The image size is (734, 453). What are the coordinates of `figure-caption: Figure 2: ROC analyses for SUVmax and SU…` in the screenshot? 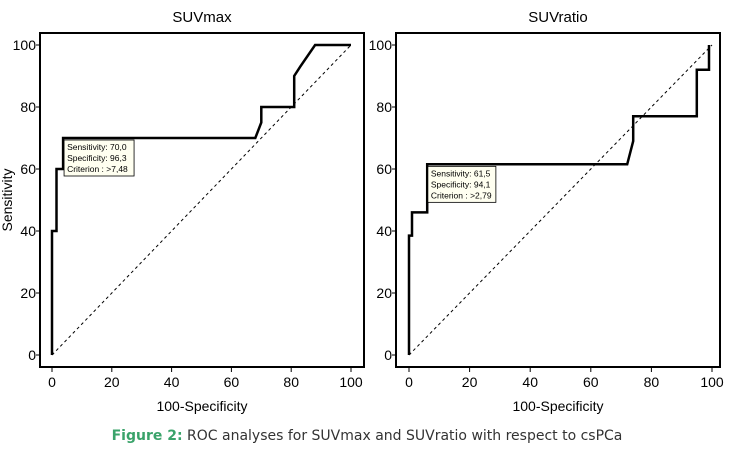 It's located at (367, 436).